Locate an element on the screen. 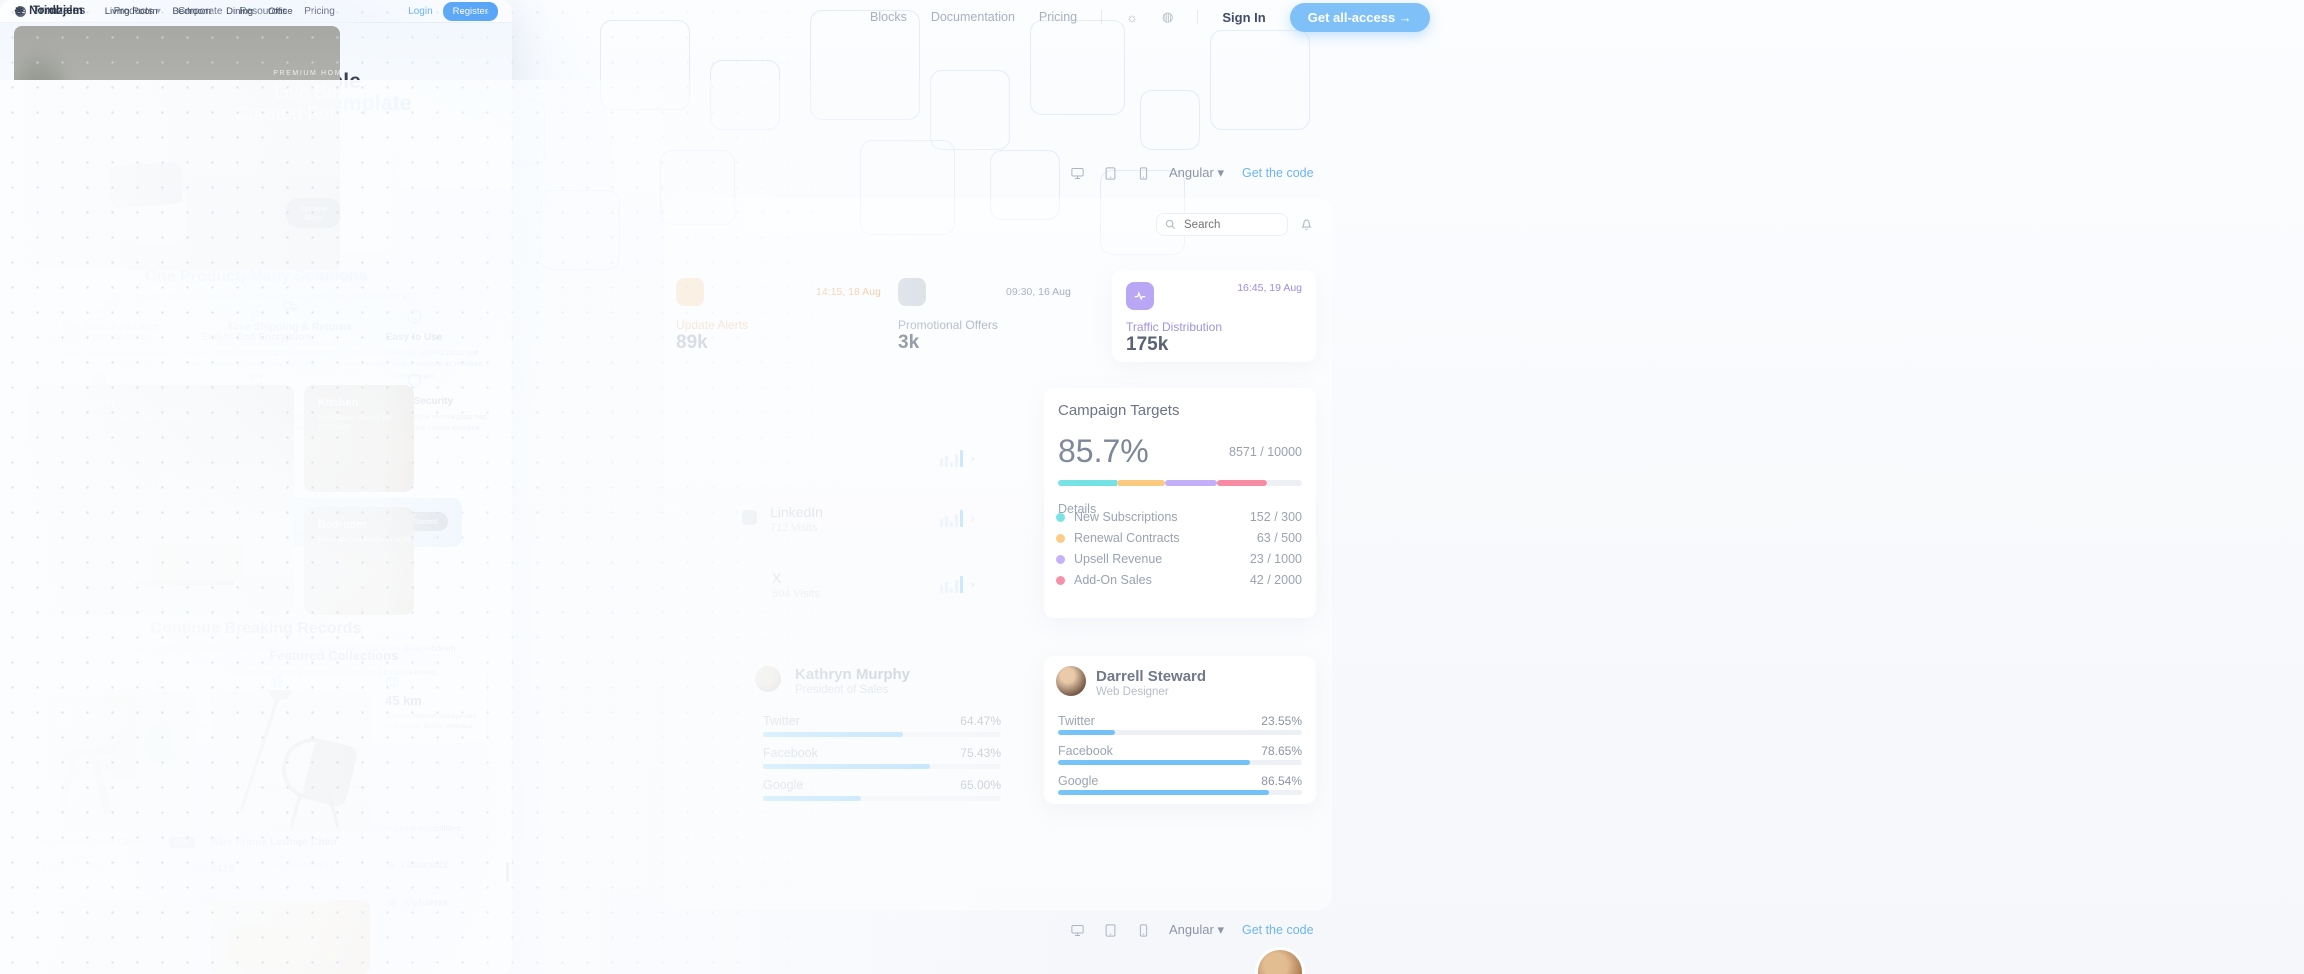  sign-in-link: Sign In is located at coordinates (1244, 17).